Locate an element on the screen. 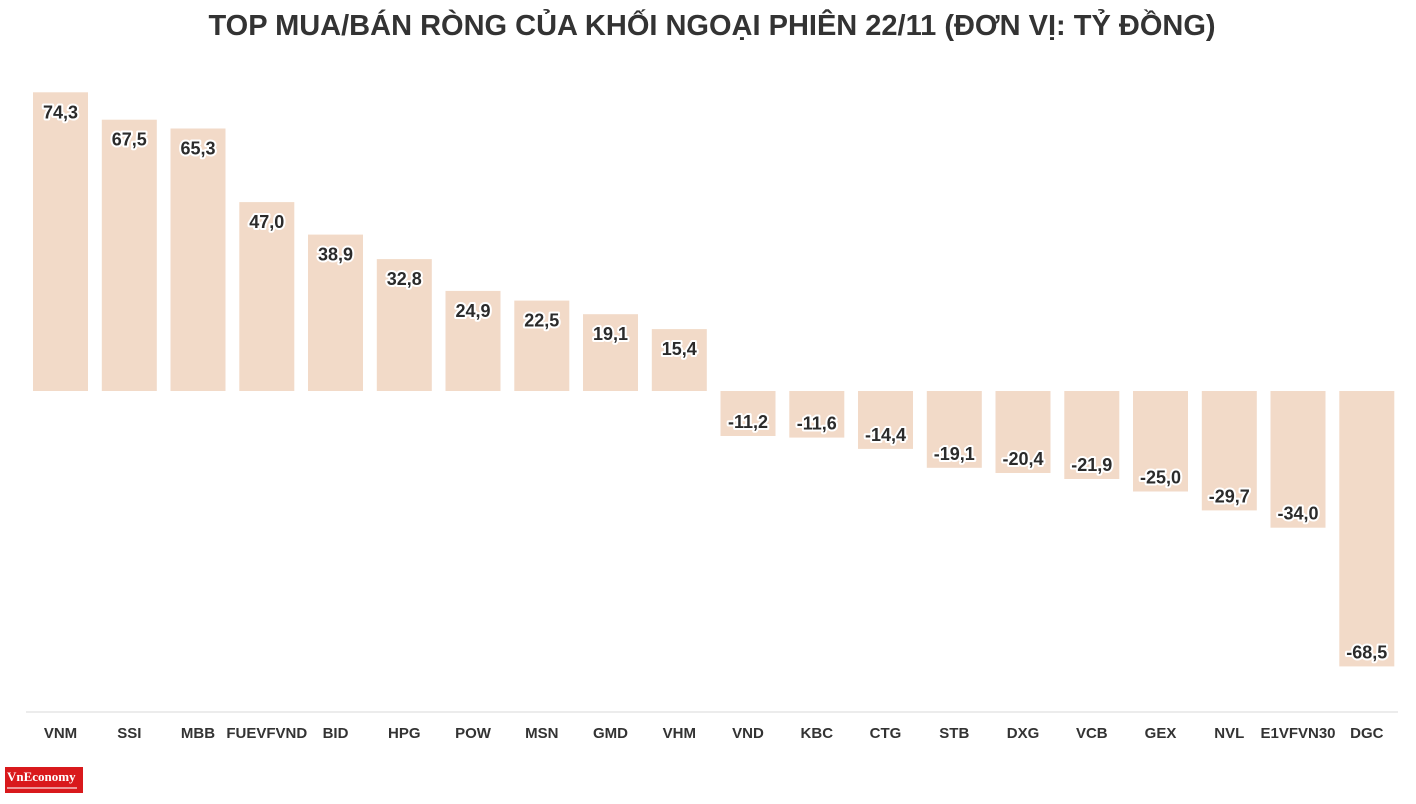 This screenshot has width=1416, height=804. data-label-vcb: -21,9 is located at coordinates (1091, 465).